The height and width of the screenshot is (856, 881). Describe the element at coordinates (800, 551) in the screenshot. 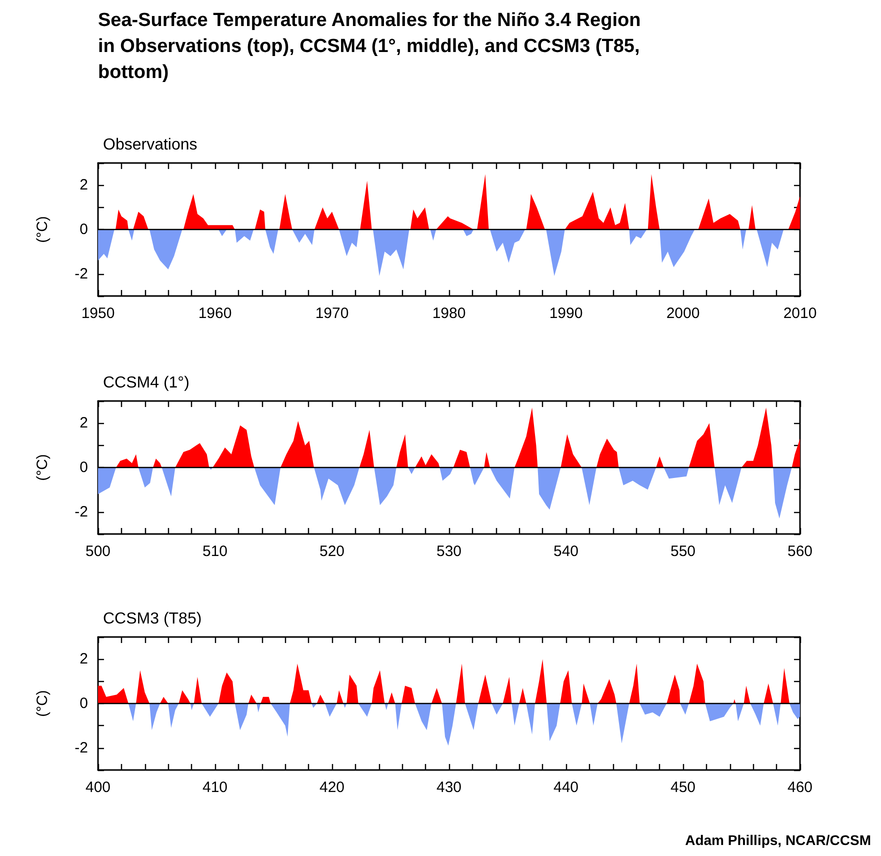

I see `x-tick-label: 560` at that location.